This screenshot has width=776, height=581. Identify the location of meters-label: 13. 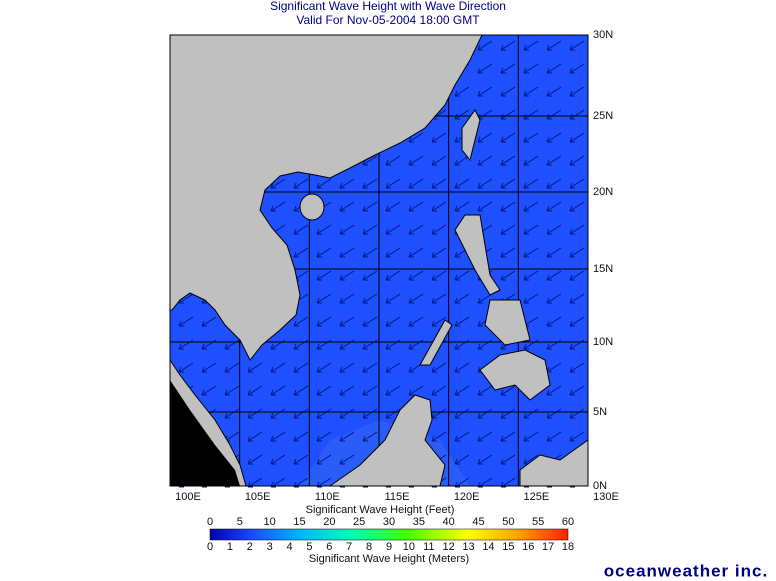
(468, 547).